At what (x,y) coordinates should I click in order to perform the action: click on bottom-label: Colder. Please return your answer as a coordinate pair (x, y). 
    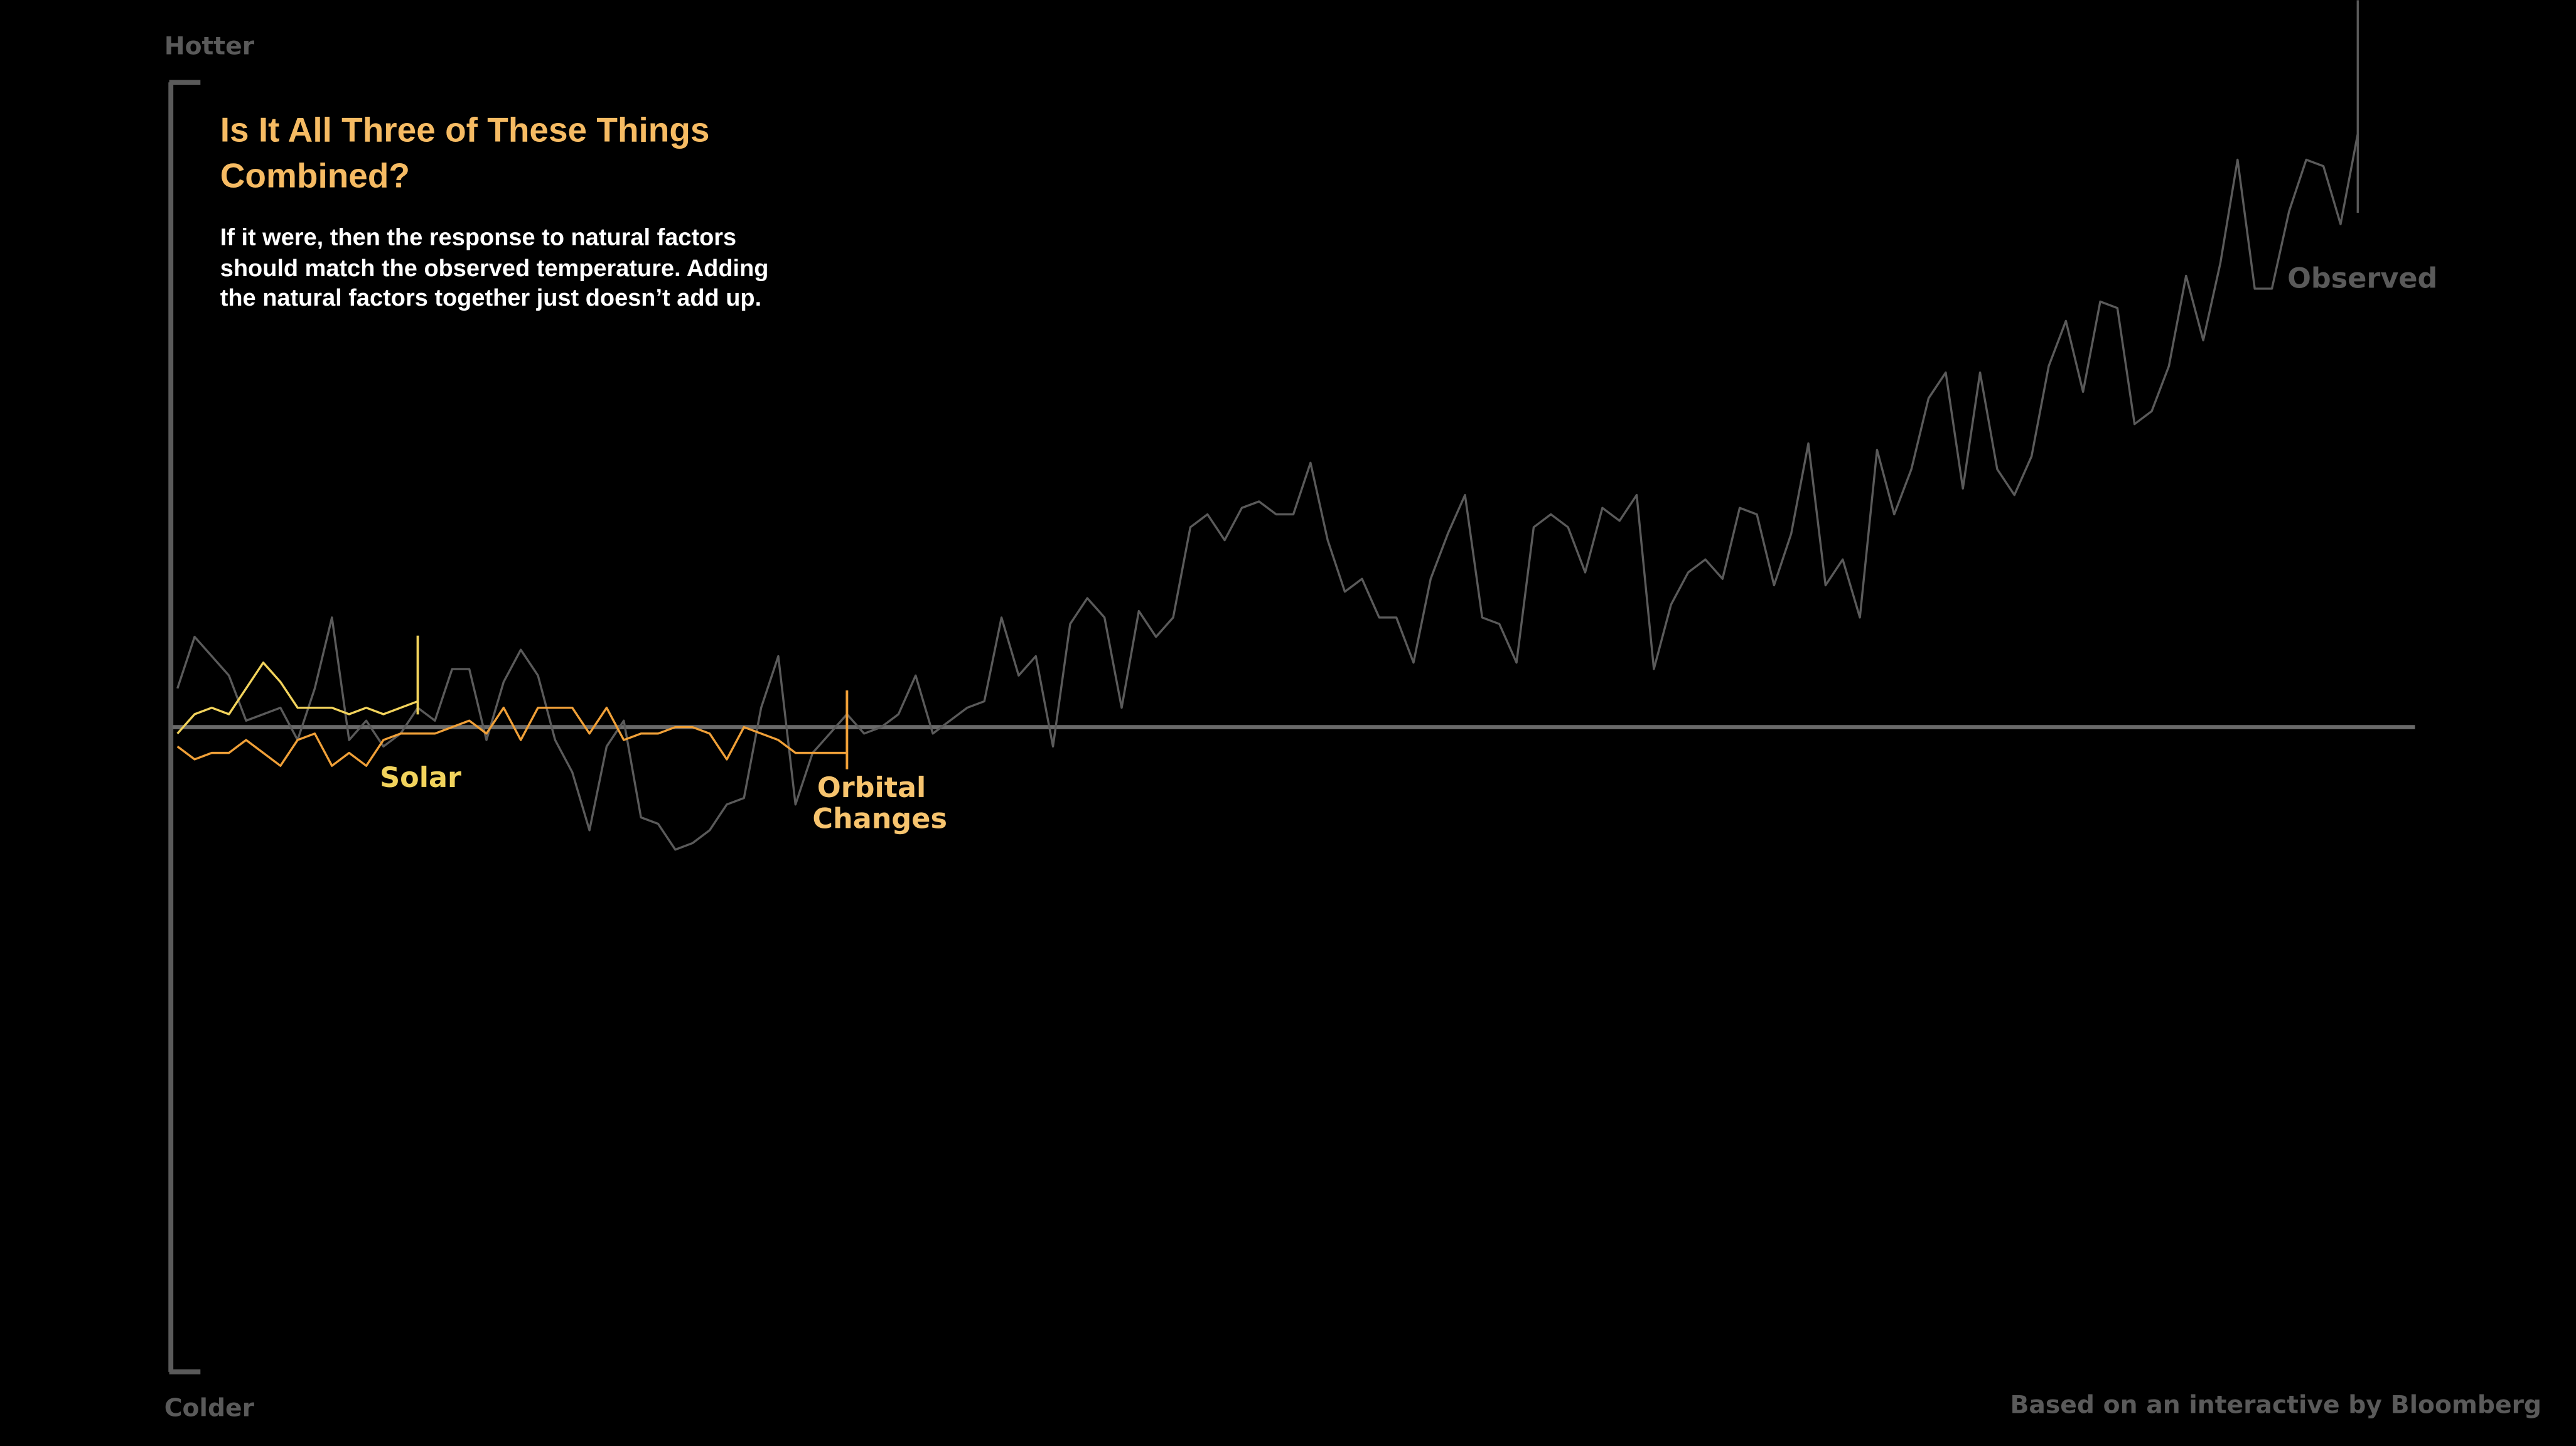
    Looking at the image, I should click on (209, 1409).